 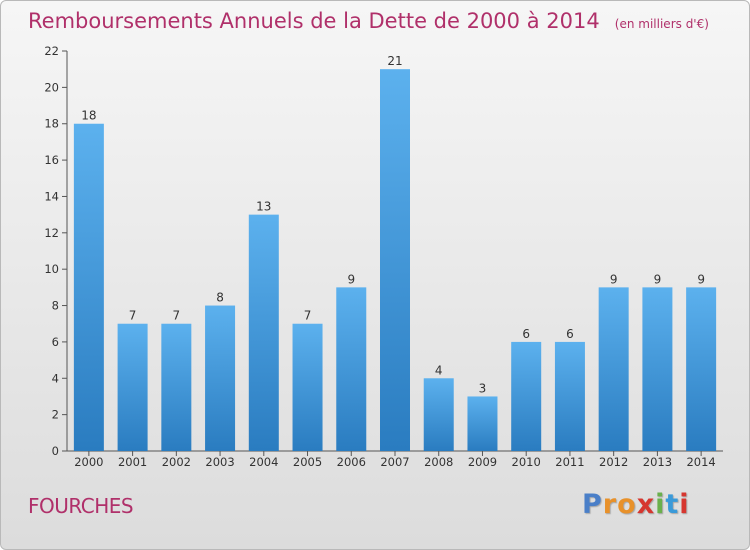 What do you see at coordinates (55, 342) in the screenshot?
I see `y-tick-label: 6` at bounding box center [55, 342].